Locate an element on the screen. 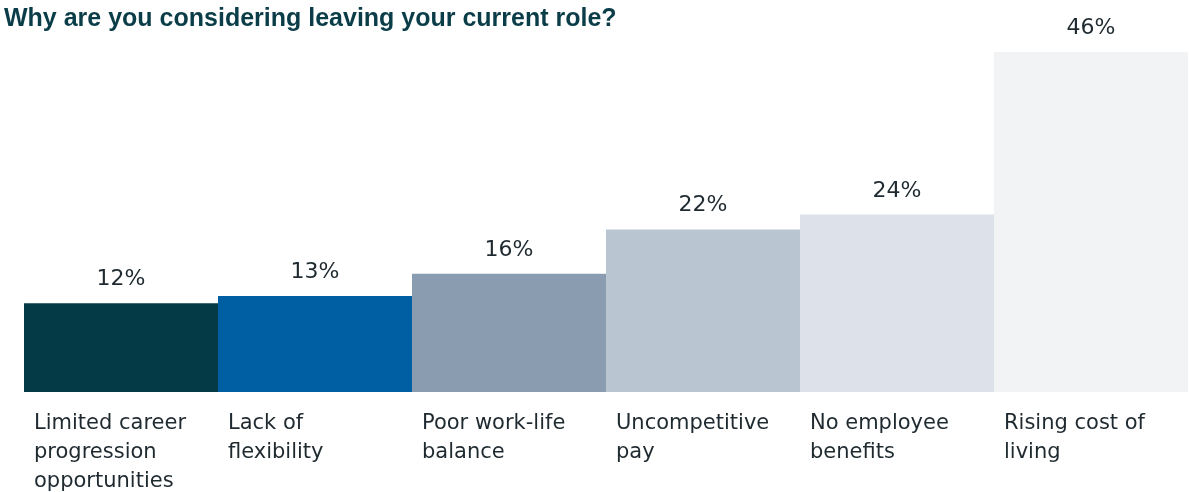  data-label: 24% is located at coordinates (897, 189).